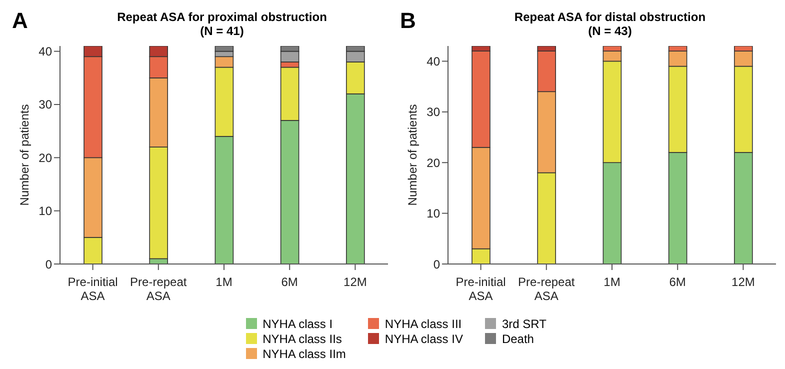 The image size is (785, 369). What do you see at coordinates (610, 24) in the screenshot?
I see `chart-title: Repeat ASA for distal obstruction (N = 43)` at bounding box center [610, 24].